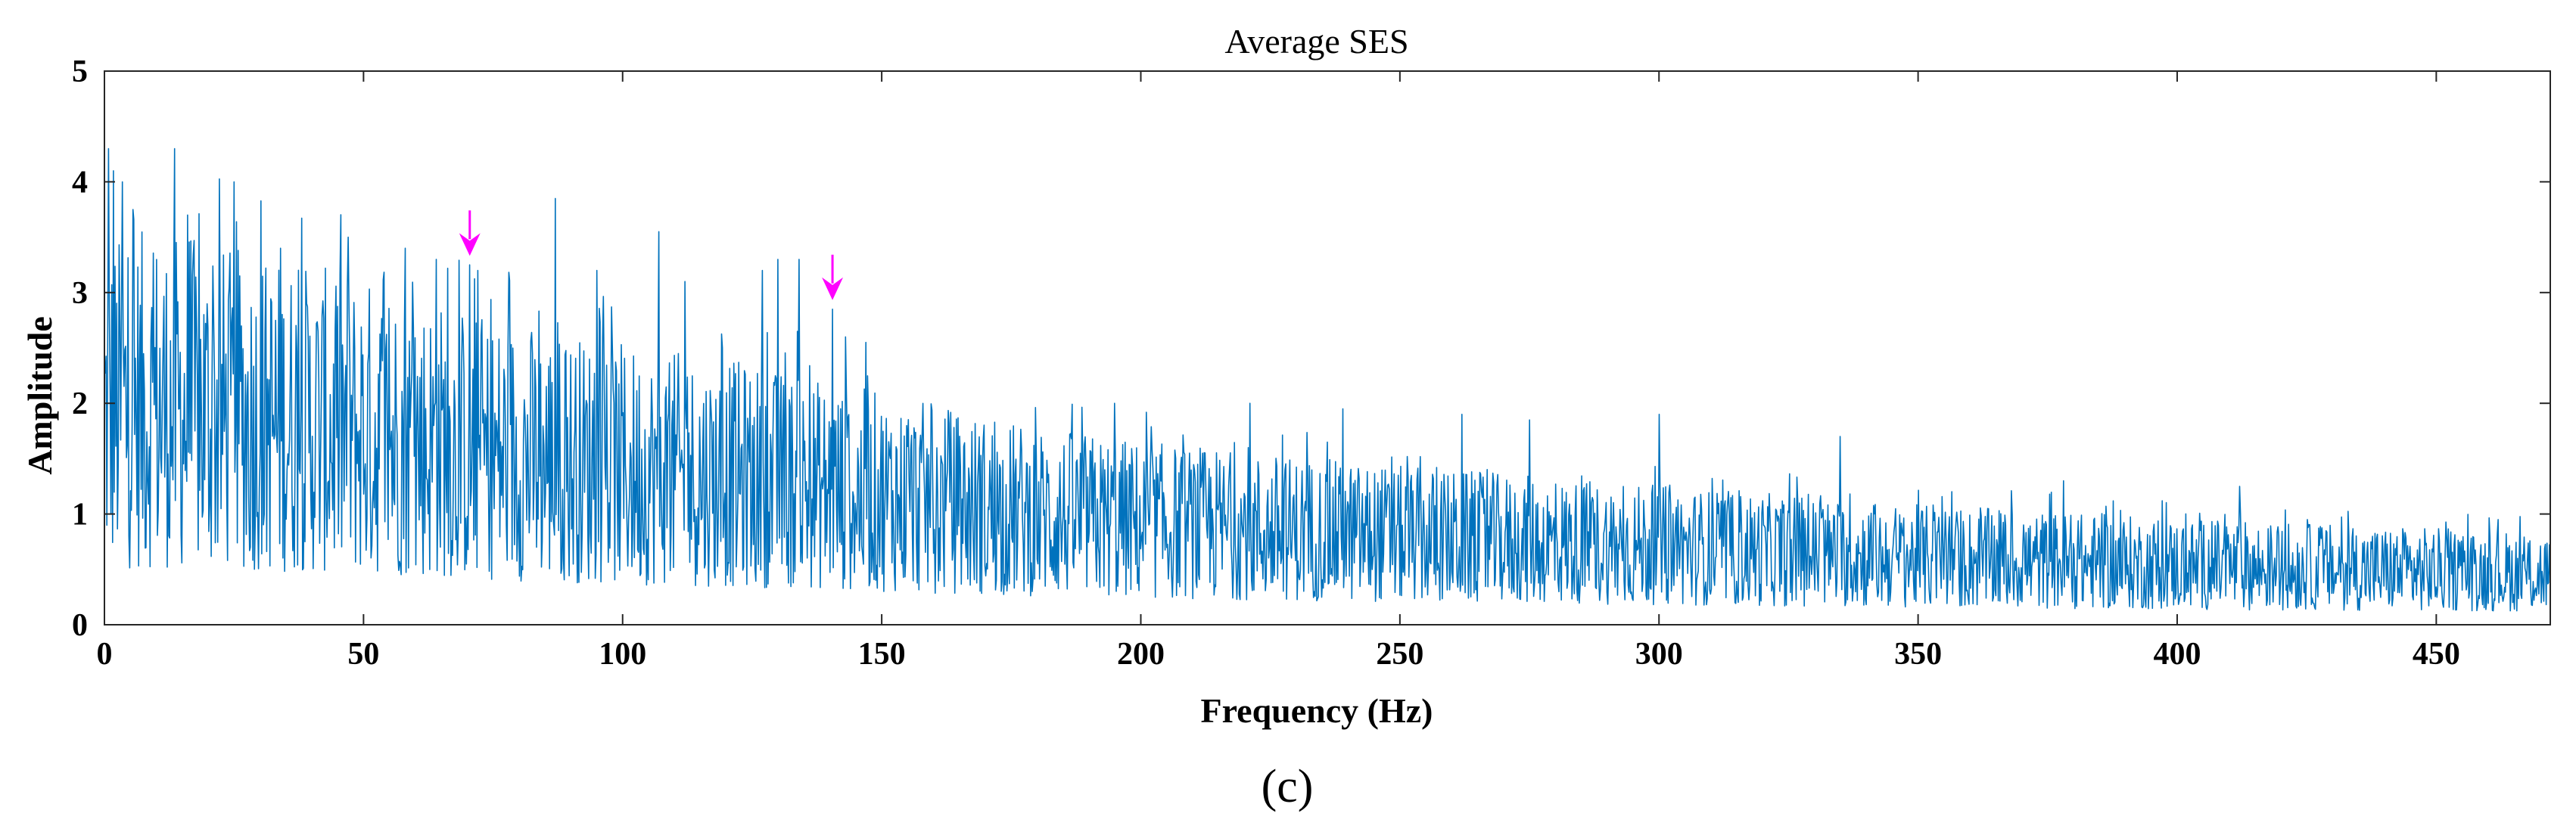 The image size is (2576, 835). I want to click on x-tick-label: 450, so click(2436, 654).